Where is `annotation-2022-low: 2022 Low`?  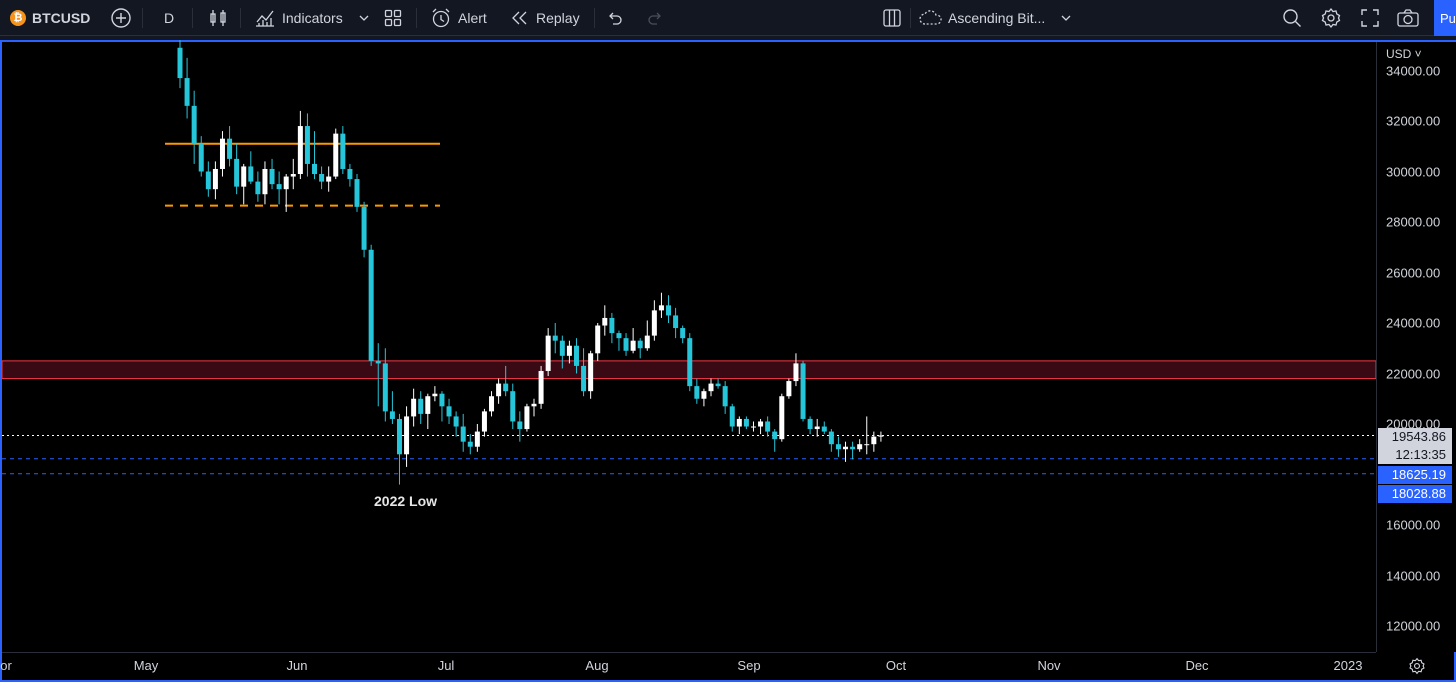
annotation-2022-low: 2022 Low is located at coordinates (406, 501).